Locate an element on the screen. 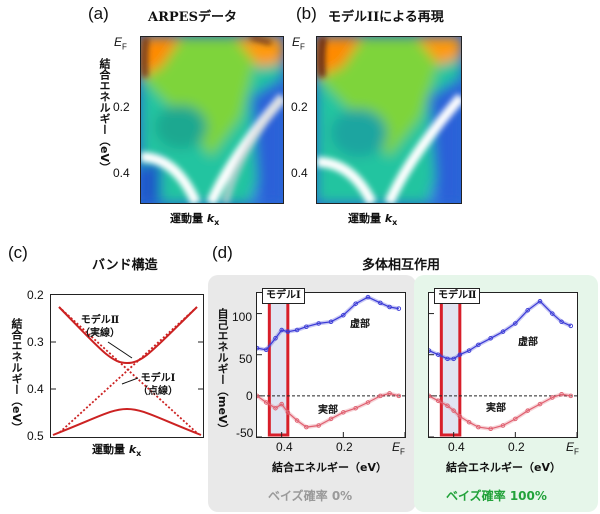 The height and width of the screenshot is (514, 600). anno-model1-arrow is located at coordinates (130, 381).